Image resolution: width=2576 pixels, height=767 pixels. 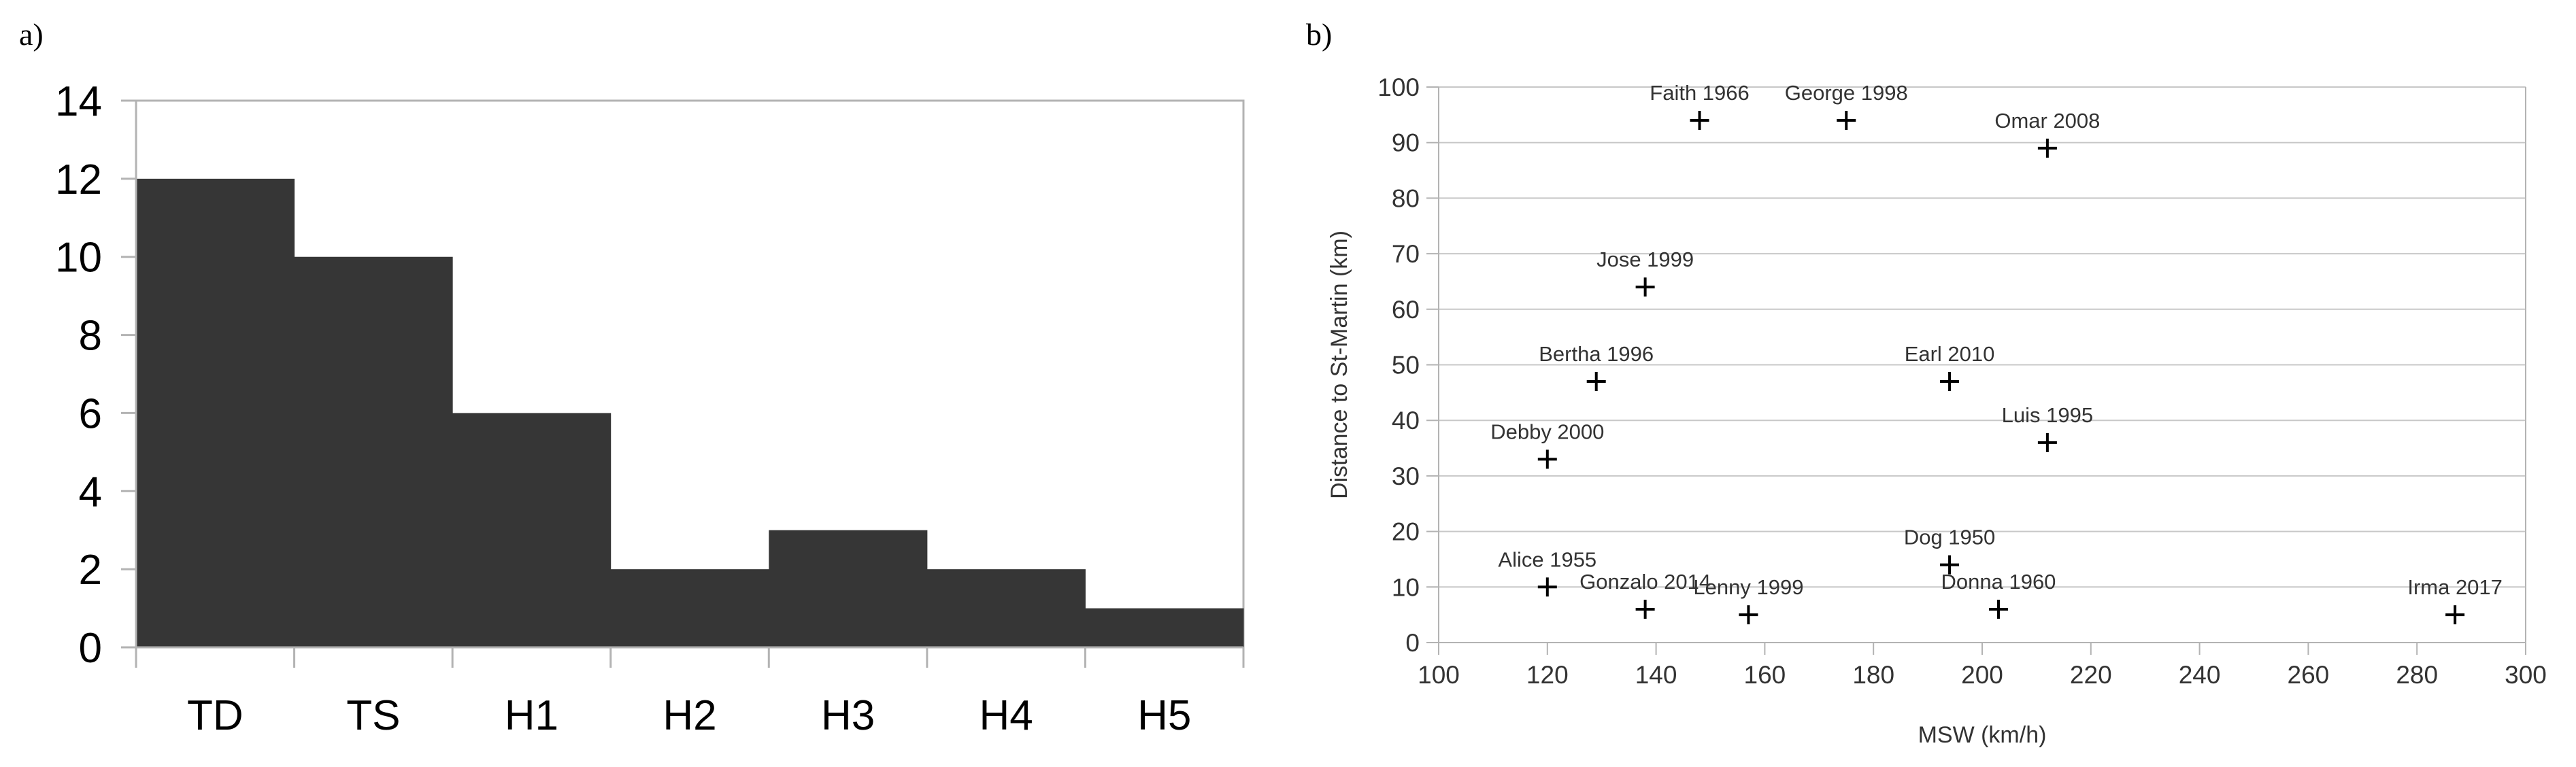 What do you see at coordinates (689, 715) in the screenshot?
I see `x-tick-label: H2` at bounding box center [689, 715].